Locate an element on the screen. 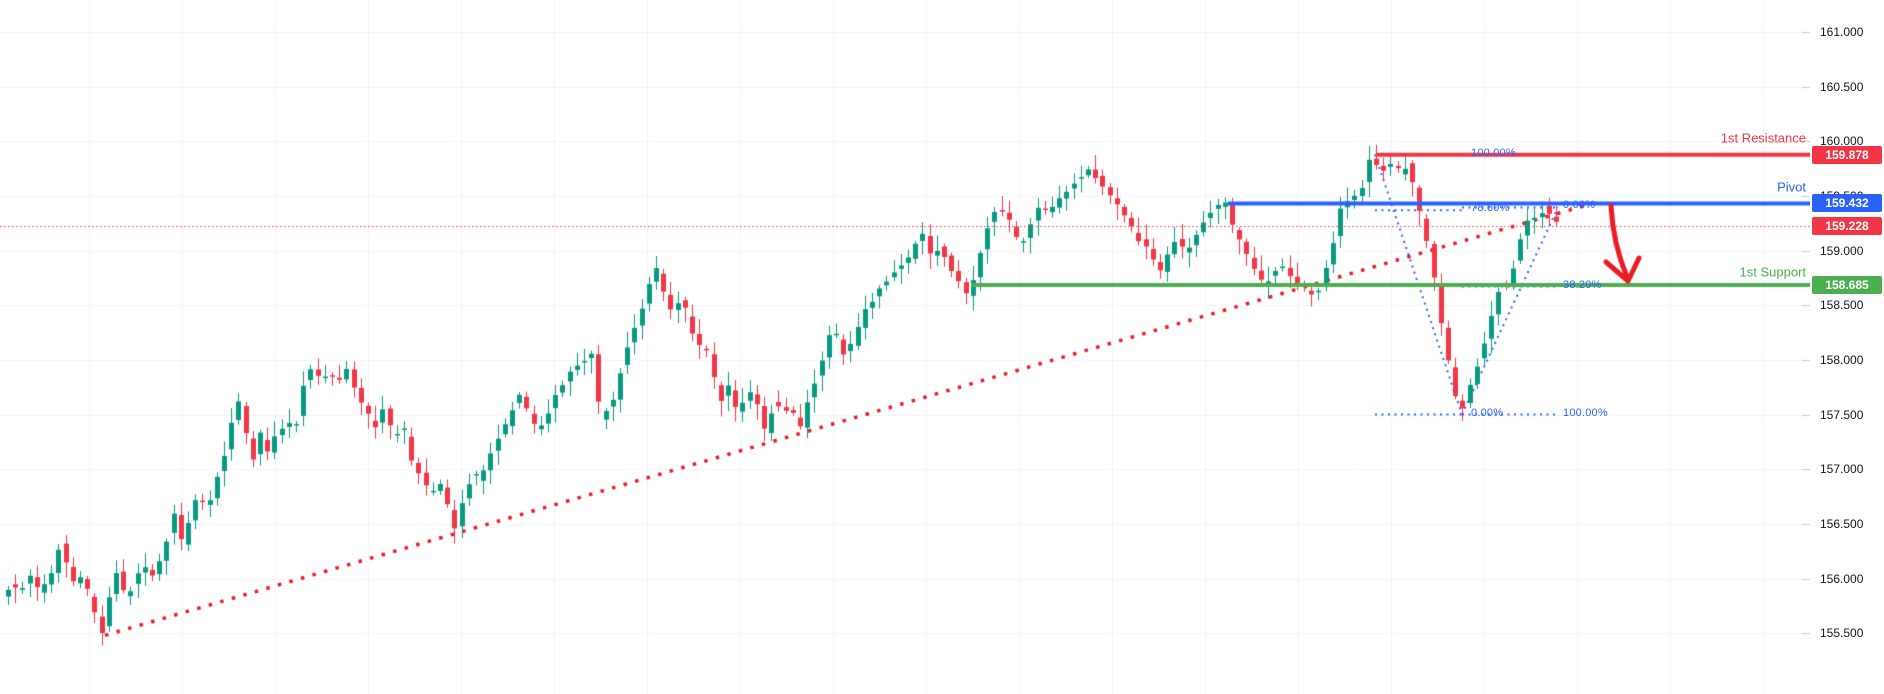  price-axis-tick: 158.000 is located at coordinates (1842, 359).